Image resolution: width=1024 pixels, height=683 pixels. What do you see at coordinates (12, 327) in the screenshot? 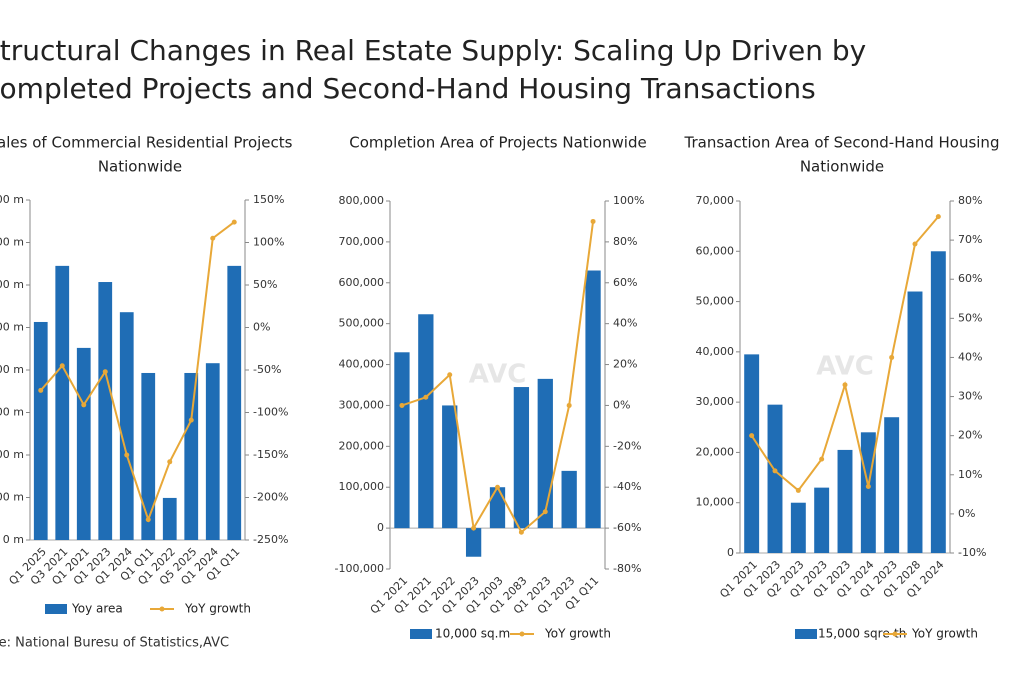
I see `y-tick-label: 500 m` at bounding box center [12, 327].